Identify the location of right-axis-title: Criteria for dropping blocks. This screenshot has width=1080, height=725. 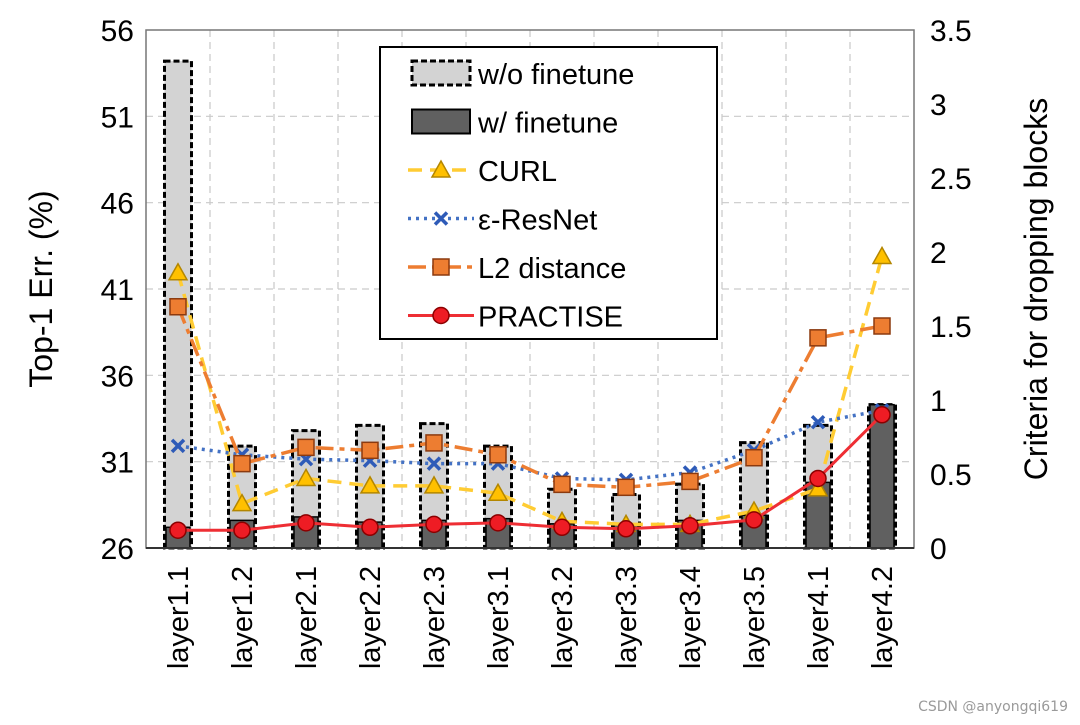
(1036, 289).